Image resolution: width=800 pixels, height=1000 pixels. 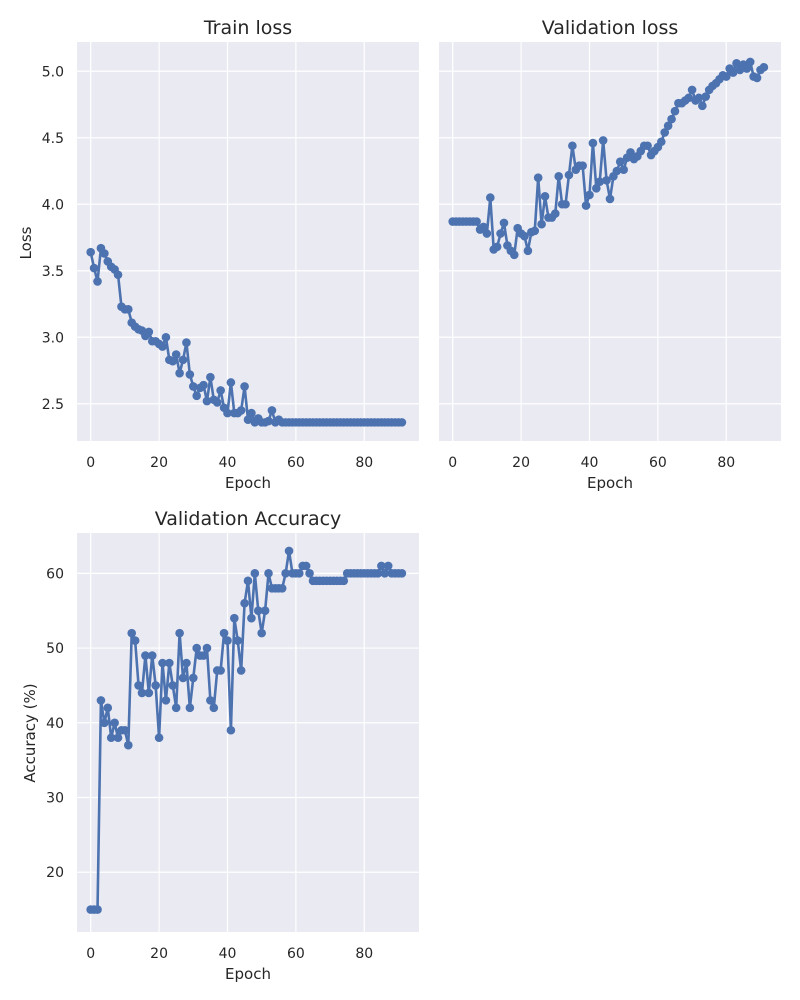 What do you see at coordinates (248, 519) in the screenshot?
I see `validation-accuracy-title: Validation Accuracy` at bounding box center [248, 519].